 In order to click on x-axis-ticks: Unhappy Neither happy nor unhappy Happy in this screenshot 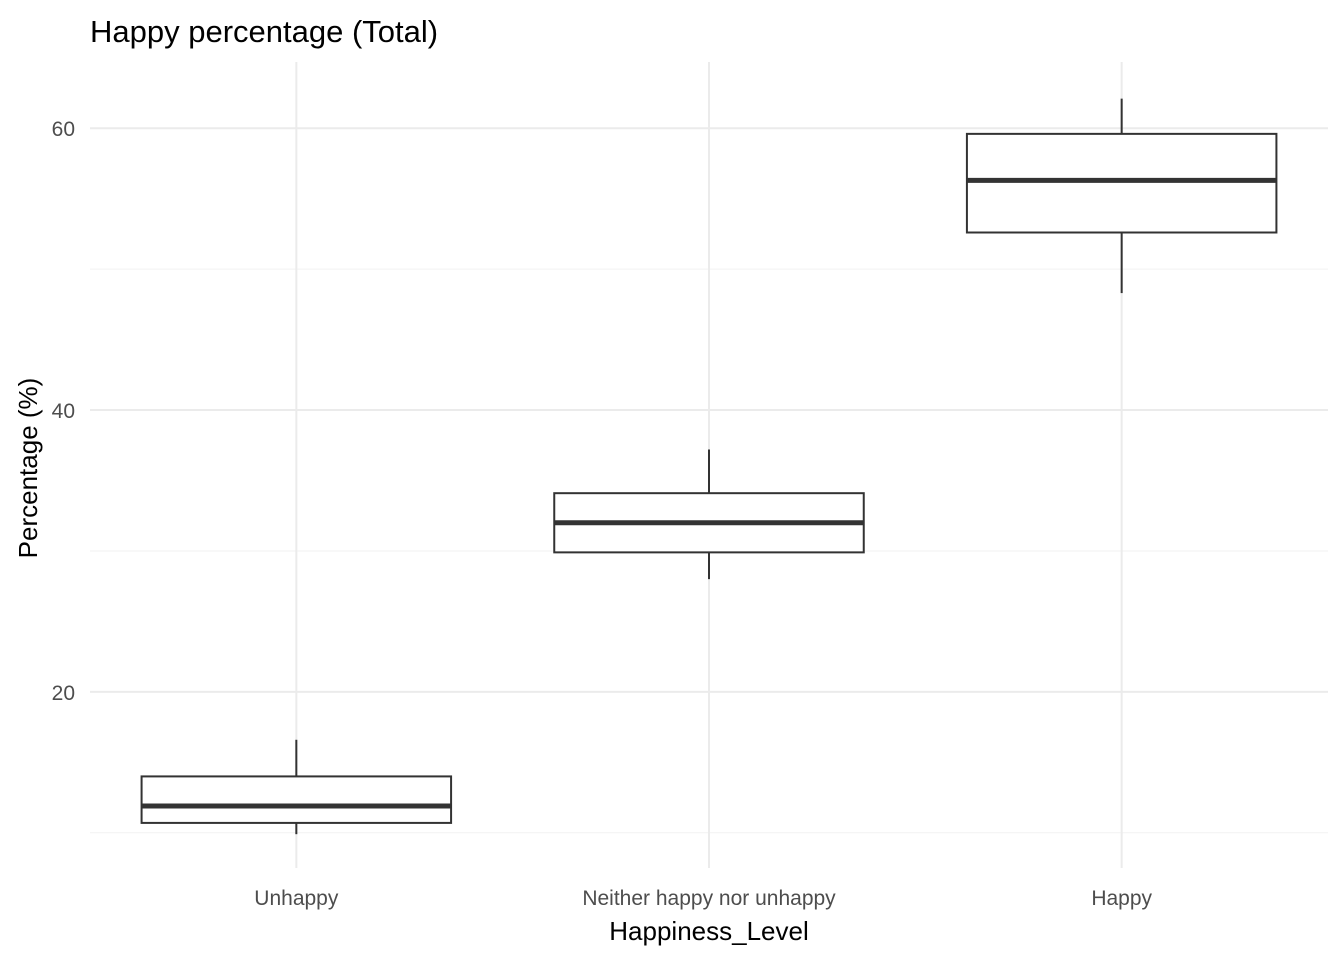, I will do `click(703, 898)`.